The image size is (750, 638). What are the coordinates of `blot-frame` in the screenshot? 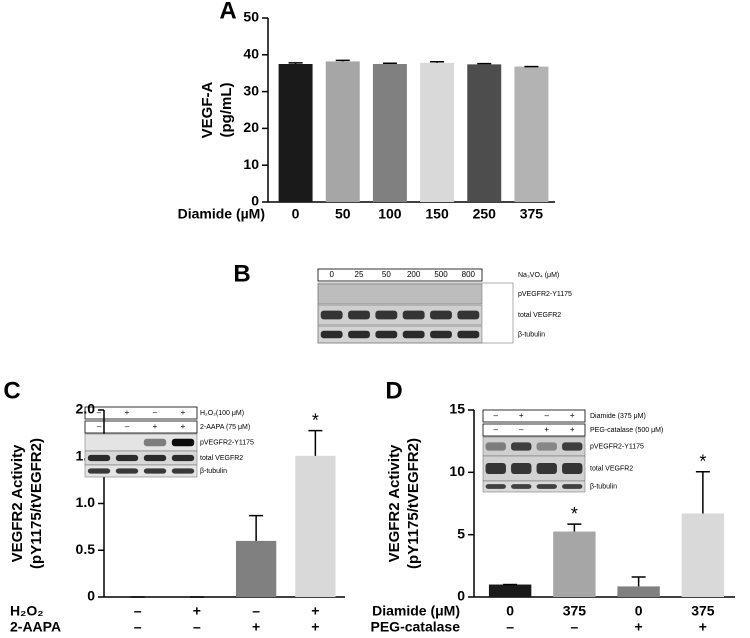 It's located at (415, 313).